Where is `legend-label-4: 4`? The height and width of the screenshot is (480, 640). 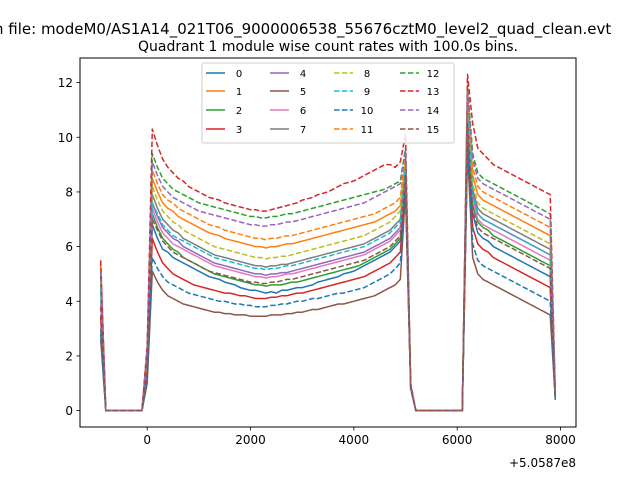
legend-label-4: 4 is located at coordinates (303, 74).